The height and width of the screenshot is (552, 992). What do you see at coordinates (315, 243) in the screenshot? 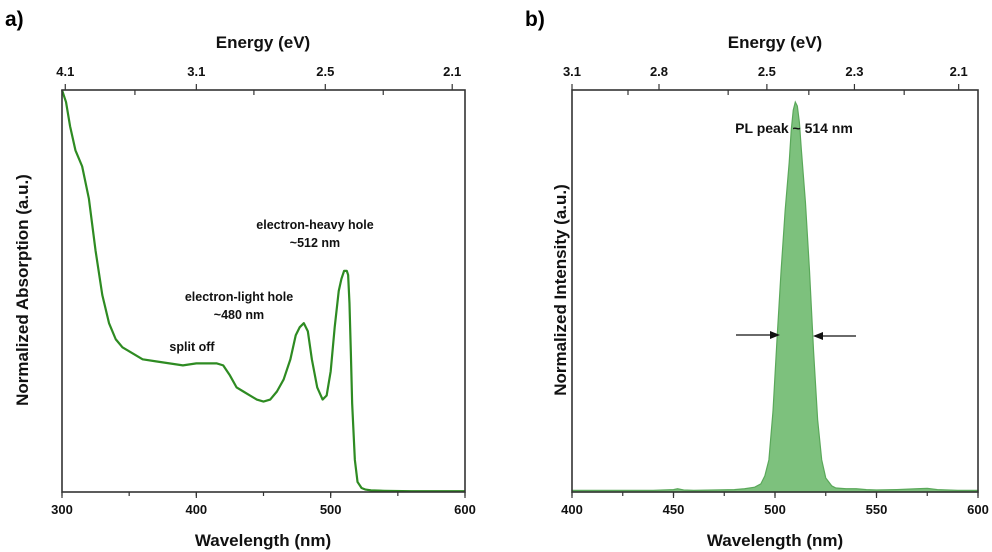
I see `annotation-heavy-hole-line2: ~512 nm` at bounding box center [315, 243].